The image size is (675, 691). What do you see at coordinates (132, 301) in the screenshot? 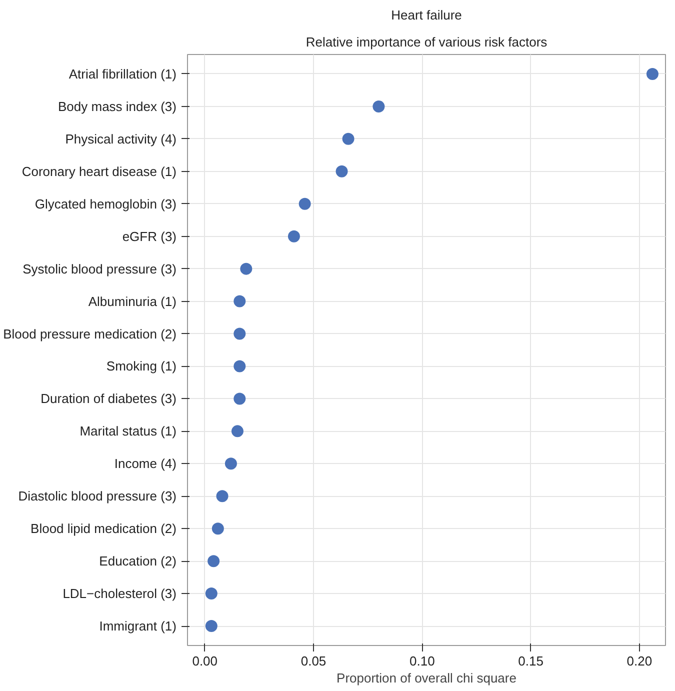
I see `y-tick-label: Albuminuria (1)` at bounding box center [132, 301].